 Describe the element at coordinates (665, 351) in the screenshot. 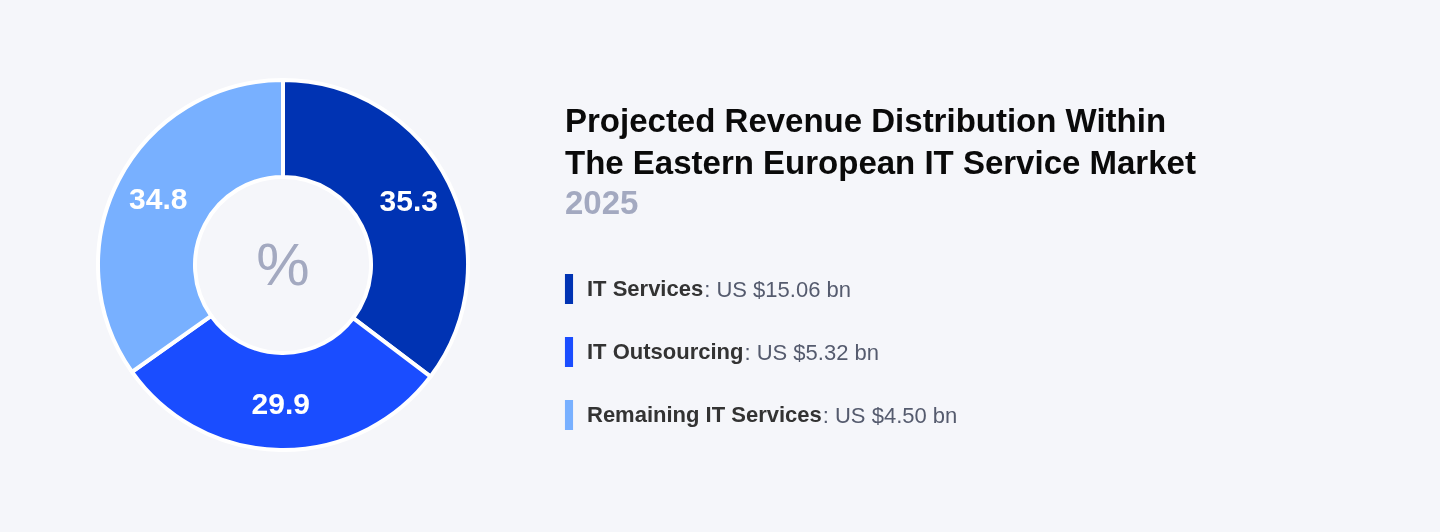

I see `legend-label: IT Outsourcing` at that location.